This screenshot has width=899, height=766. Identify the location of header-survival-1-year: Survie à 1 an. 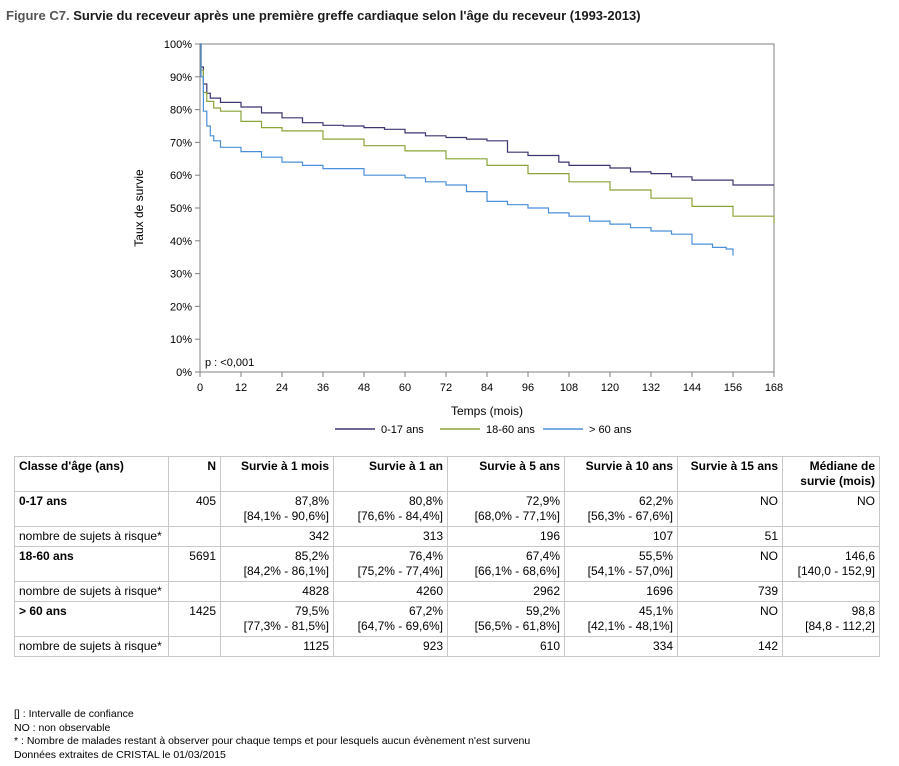
(390, 474).